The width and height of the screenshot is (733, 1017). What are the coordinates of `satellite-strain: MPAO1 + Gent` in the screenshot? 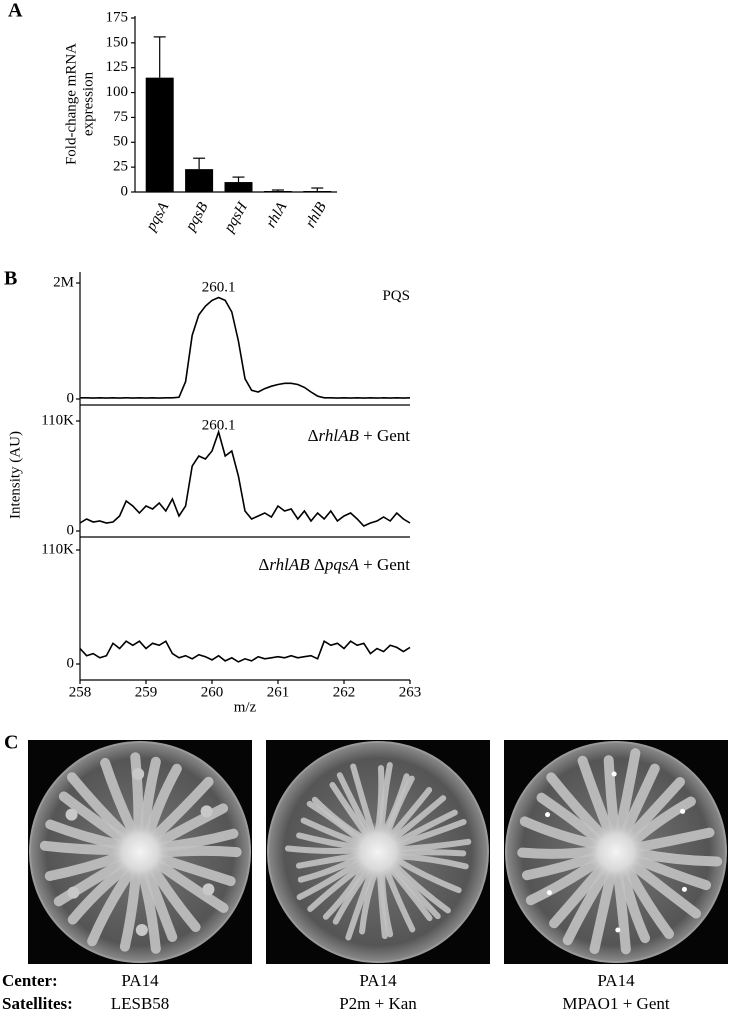 It's located at (615, 1003).